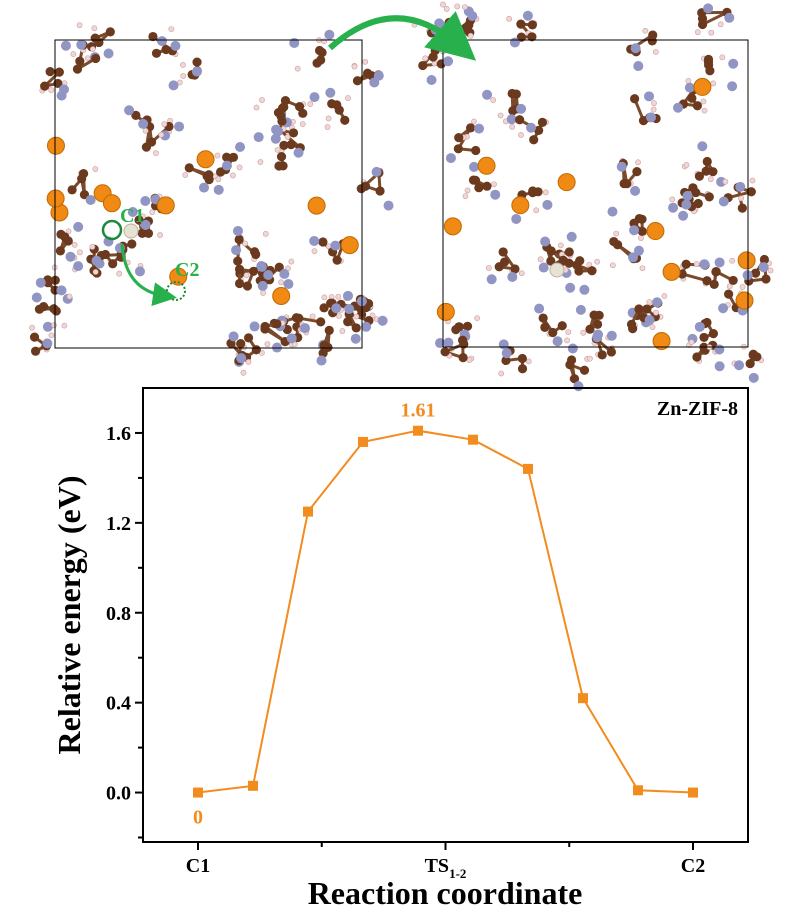  What do you see at coordinates (118, 704) in the screenshot?
I see `y-tick-label: 0.4` at bounding box center [118, 704].